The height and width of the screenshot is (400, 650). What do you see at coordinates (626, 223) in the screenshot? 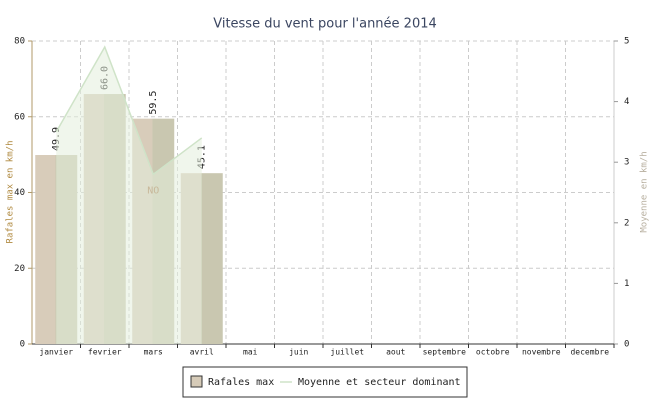
I see `y2-tick-label: 2` at bounding box center [626, 223].